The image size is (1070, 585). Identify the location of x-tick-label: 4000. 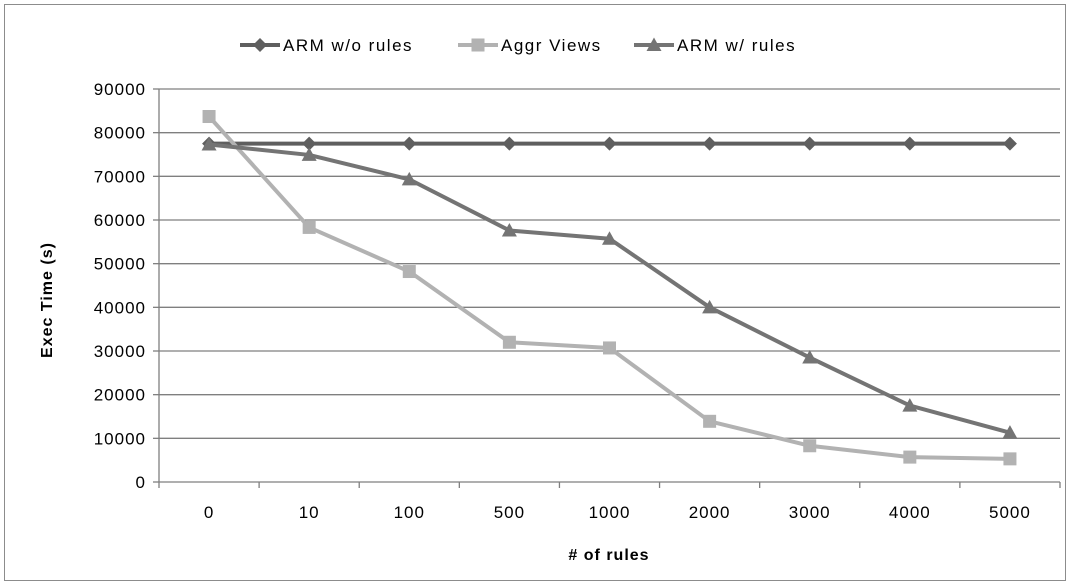
(910, 512).